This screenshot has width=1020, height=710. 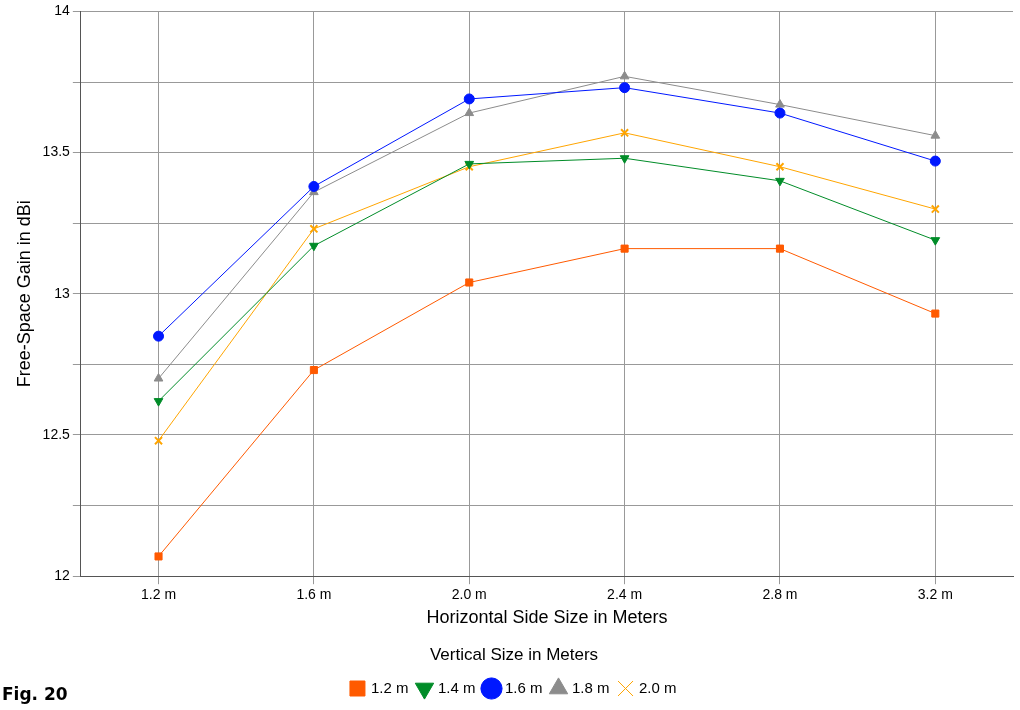 What do you see at coordinates (159, 594) in the screenshot?
I see `x-tick-label: 1.2 m` at bounding box center [159, 594].